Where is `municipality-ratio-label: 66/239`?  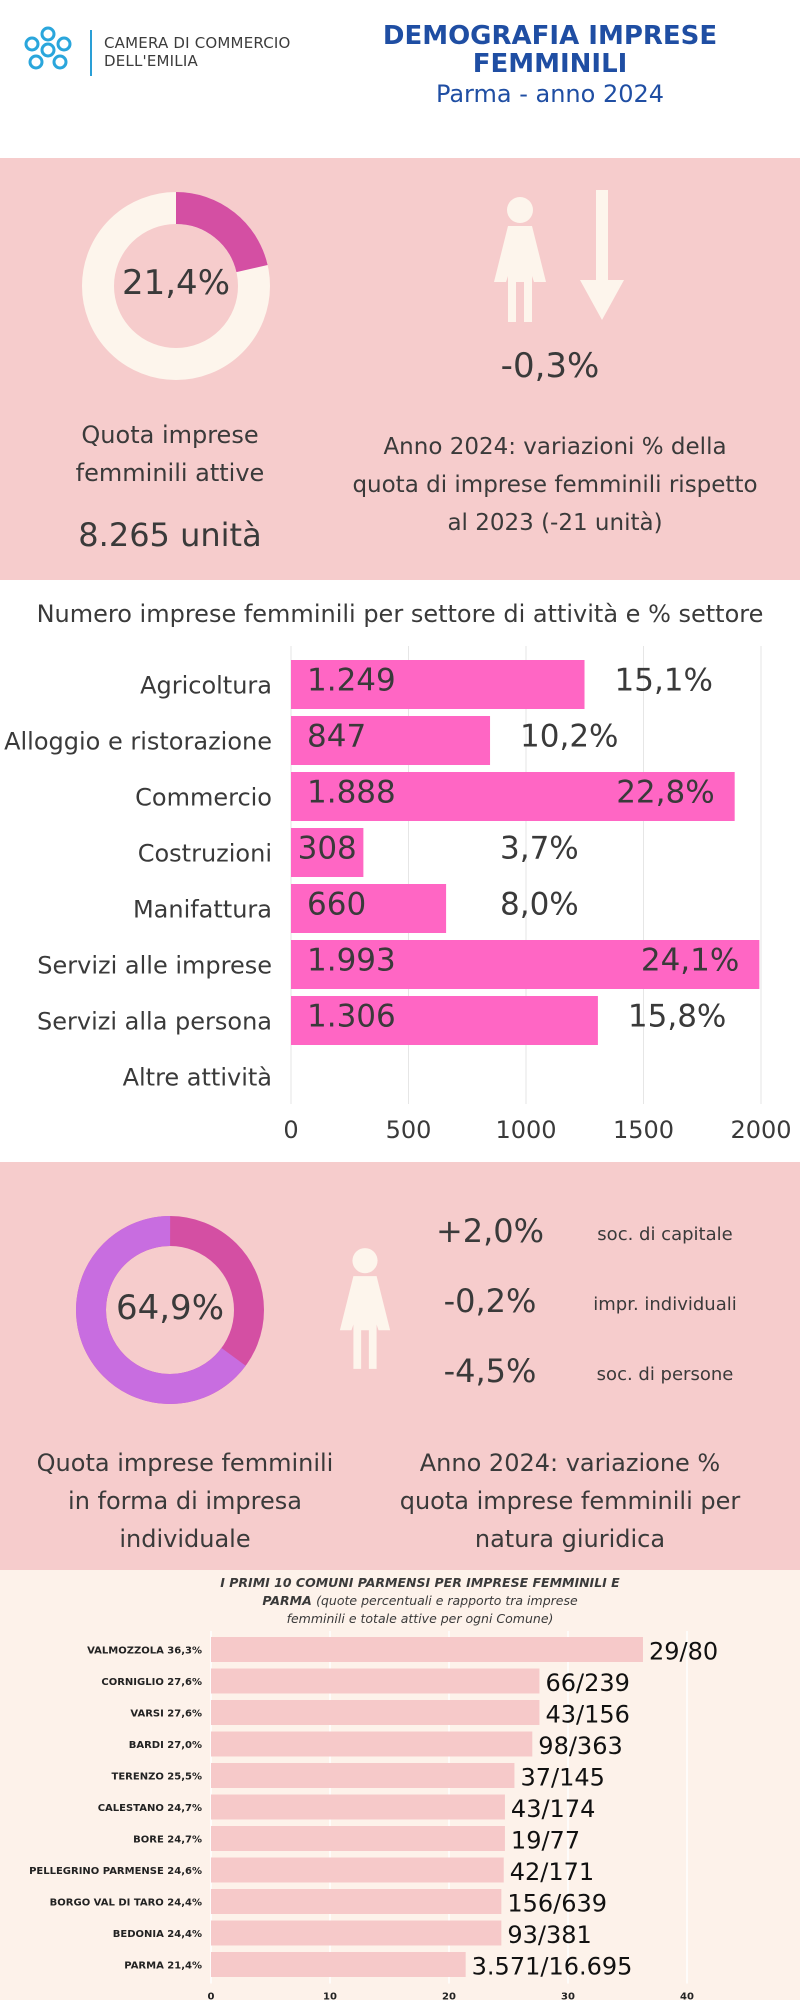
municipality-ratio-label: 66/239 is located at coordinates (587, 1683).